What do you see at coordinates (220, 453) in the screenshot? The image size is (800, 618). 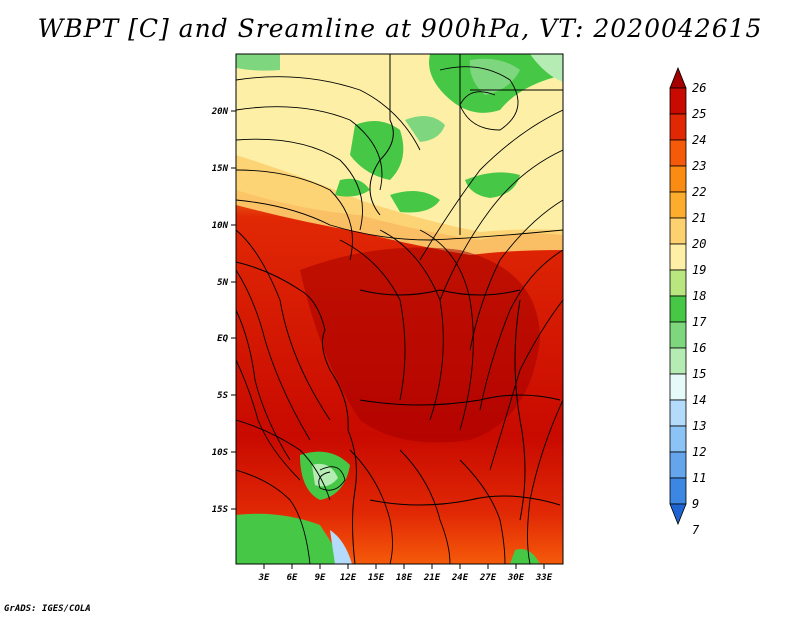 I see `lat-label: 10S` at bounding box center [220, 453].